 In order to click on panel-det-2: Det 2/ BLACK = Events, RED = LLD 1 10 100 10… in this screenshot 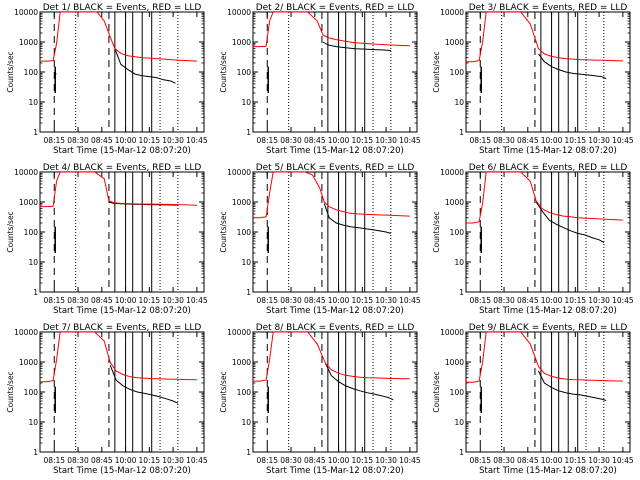, I will do `click(320, 79)`.